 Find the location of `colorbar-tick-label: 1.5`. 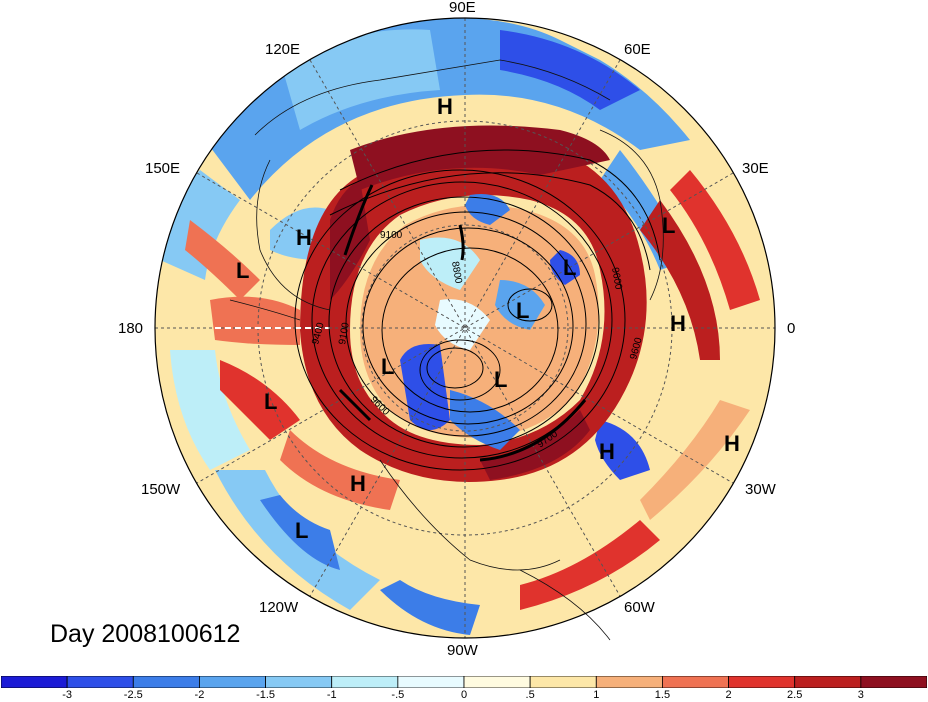

colorbar-tick-label: 1.5 is located at coordinates (662, 695).